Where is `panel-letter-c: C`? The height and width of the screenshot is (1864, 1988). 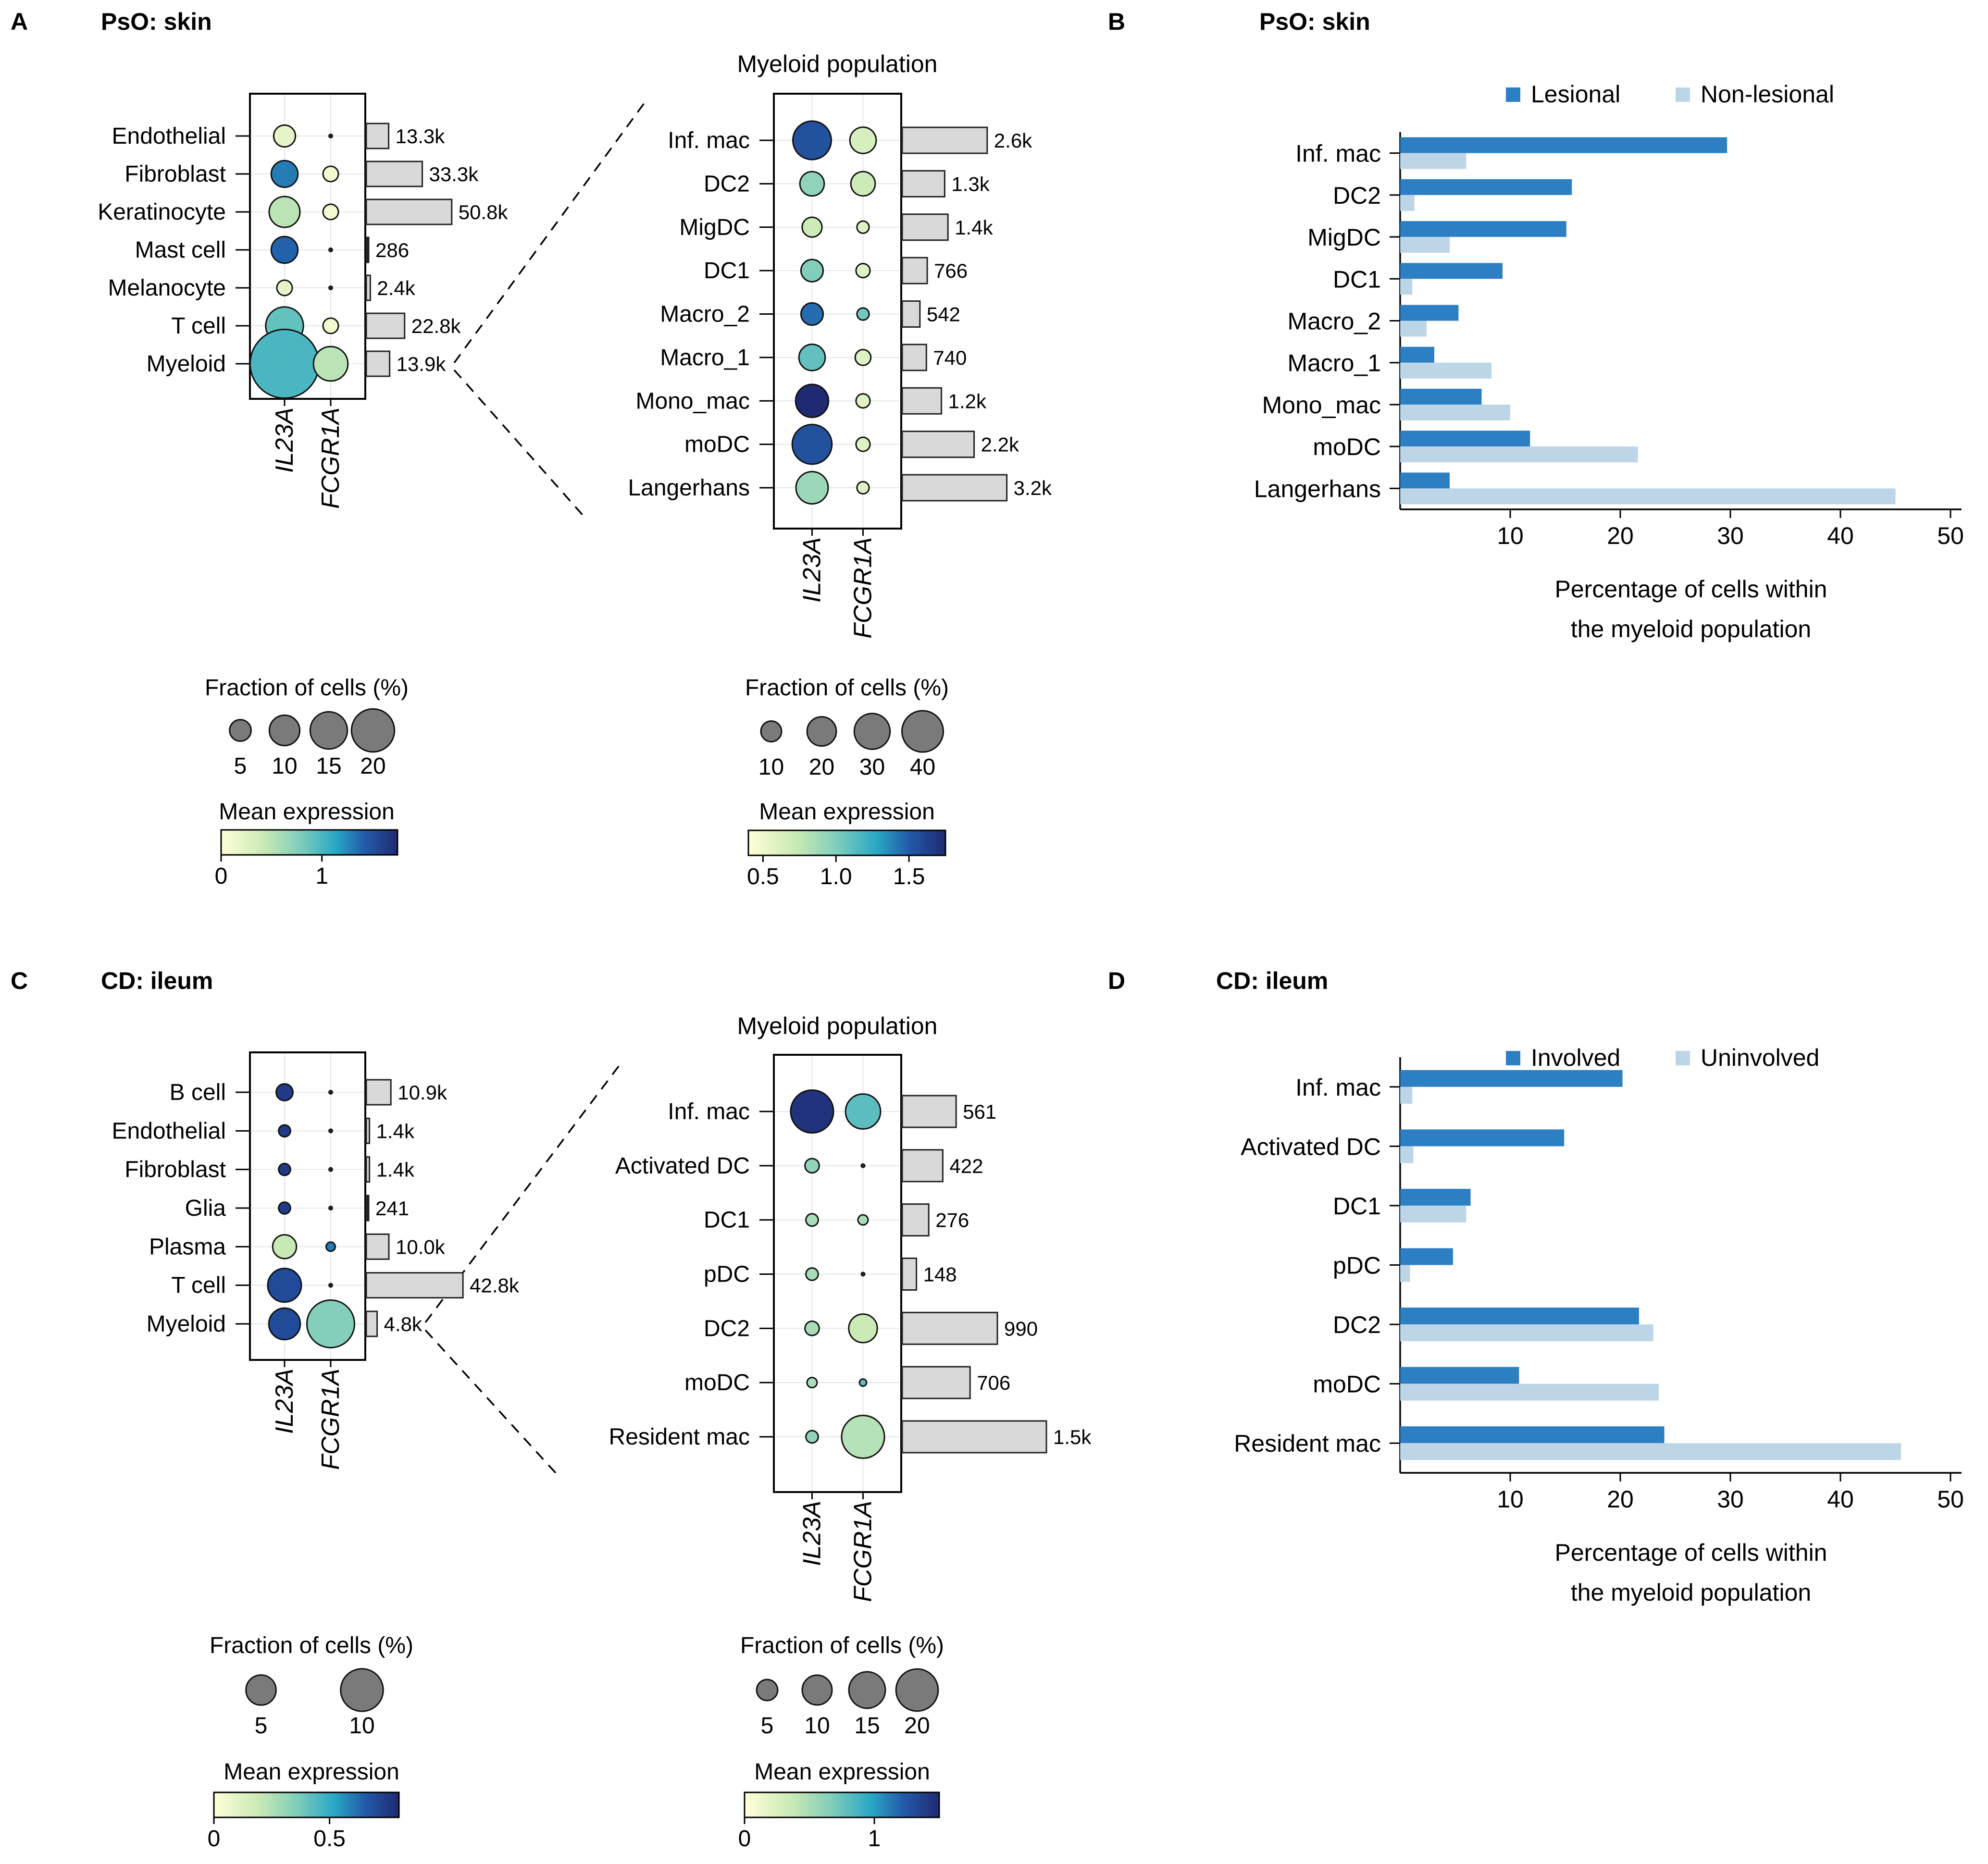
panel-letter-c: C is located at coordinates (20, 981).